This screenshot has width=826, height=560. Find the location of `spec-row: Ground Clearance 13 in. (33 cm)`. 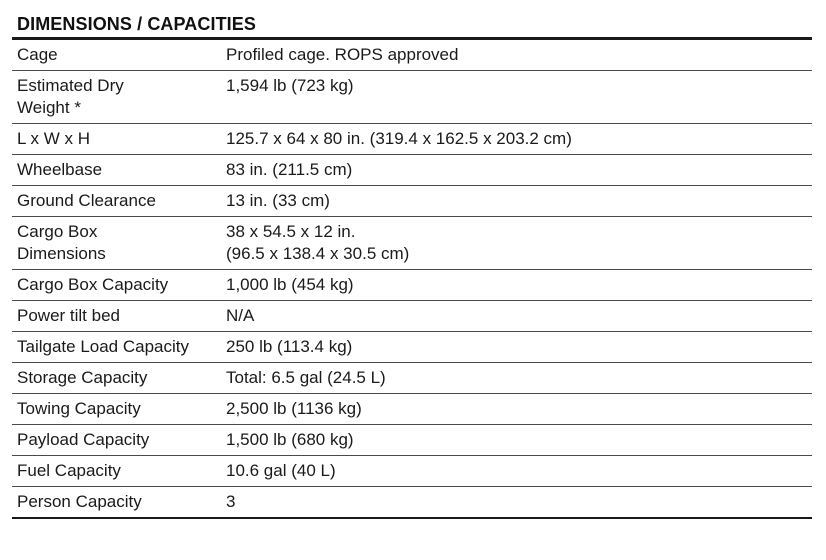

spec-row: Ground Clearance 13 in. (33 cm) is located at coordinates (412, 201).